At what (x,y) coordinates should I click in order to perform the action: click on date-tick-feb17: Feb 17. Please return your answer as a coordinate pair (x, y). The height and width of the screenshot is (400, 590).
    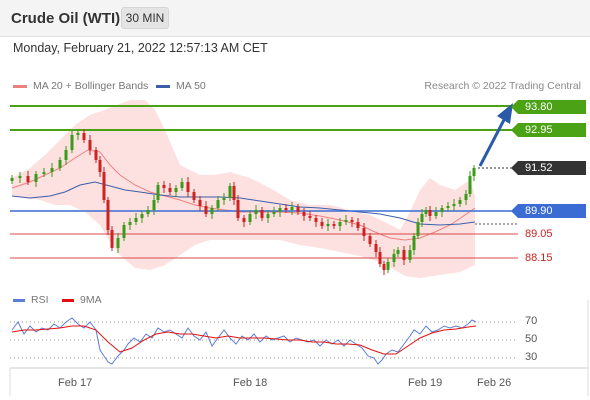
    Looking at the image, I should click on (75, 383).